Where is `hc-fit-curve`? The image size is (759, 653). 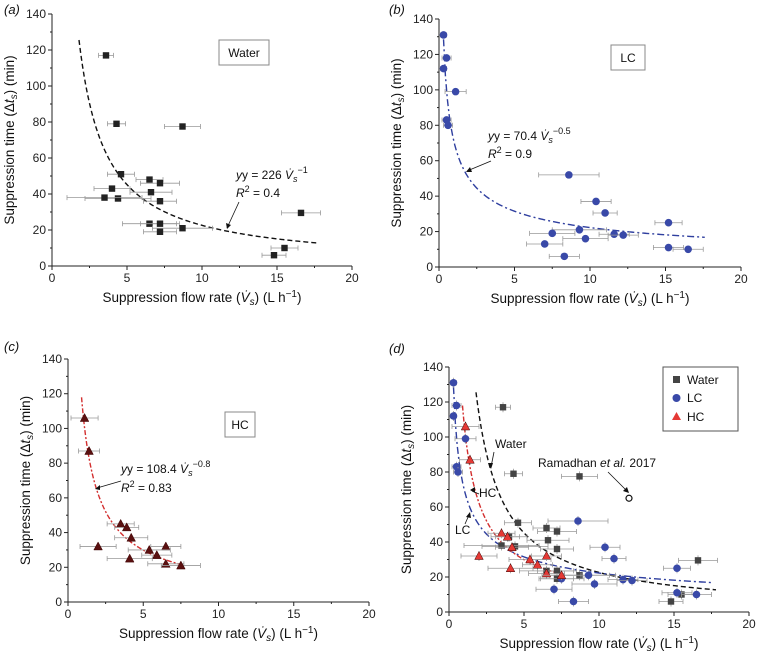 hc-fit-curve is located at coordinates (132, 481).